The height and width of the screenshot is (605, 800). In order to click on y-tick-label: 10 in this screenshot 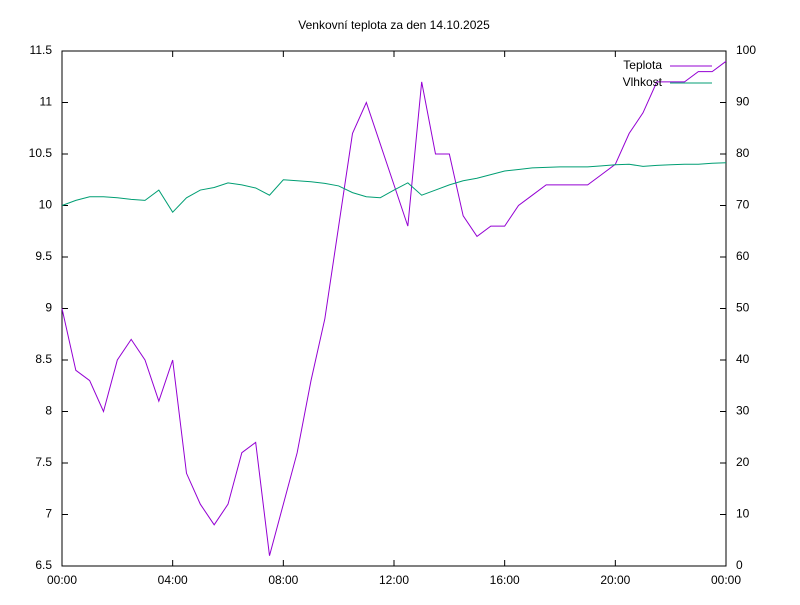, I will do `click(46, 205)`.